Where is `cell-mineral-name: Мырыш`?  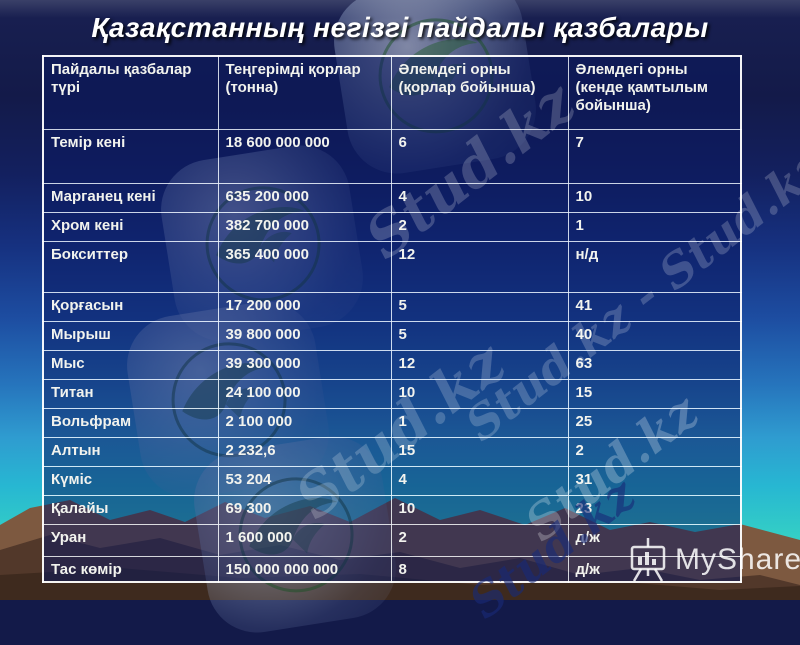
cell-mineral-name: Мырыш is located at coordinates (130, 335).